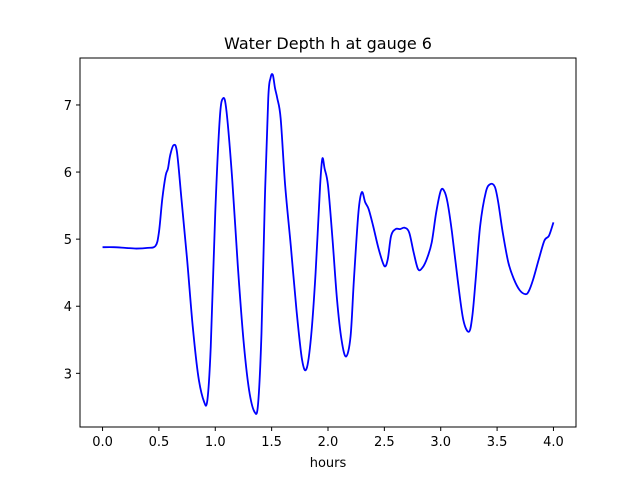 Image resolution: width=640 pixels, height=480 pixels. What do you see at coordinates (497, 442) in the screenshot?
I see `x-tick-label: 3.5` at bounding box center [497, 442].